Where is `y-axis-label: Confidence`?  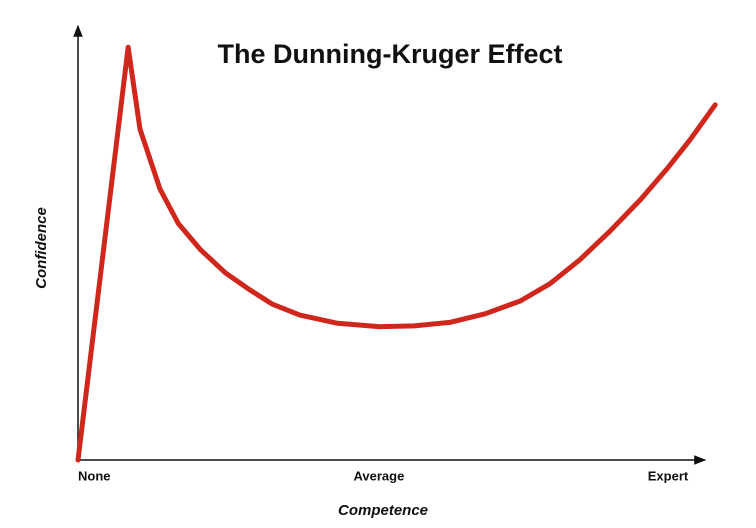
y-axis-label: Confidence is located at coordinates (41, 248).